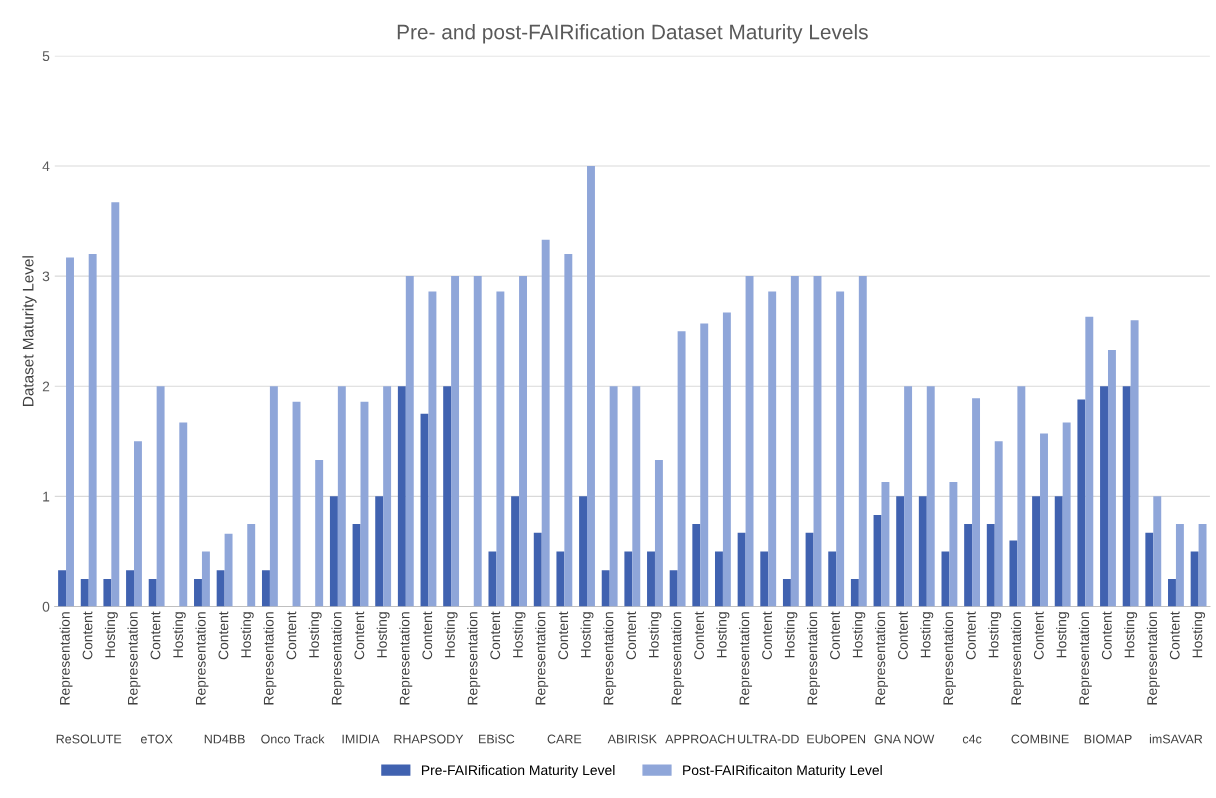 This screenshot has height=798, width=1216. Describe the element at coordinates (836, 739) in the screenshot. I see `text: EUbOPEN` at that location.